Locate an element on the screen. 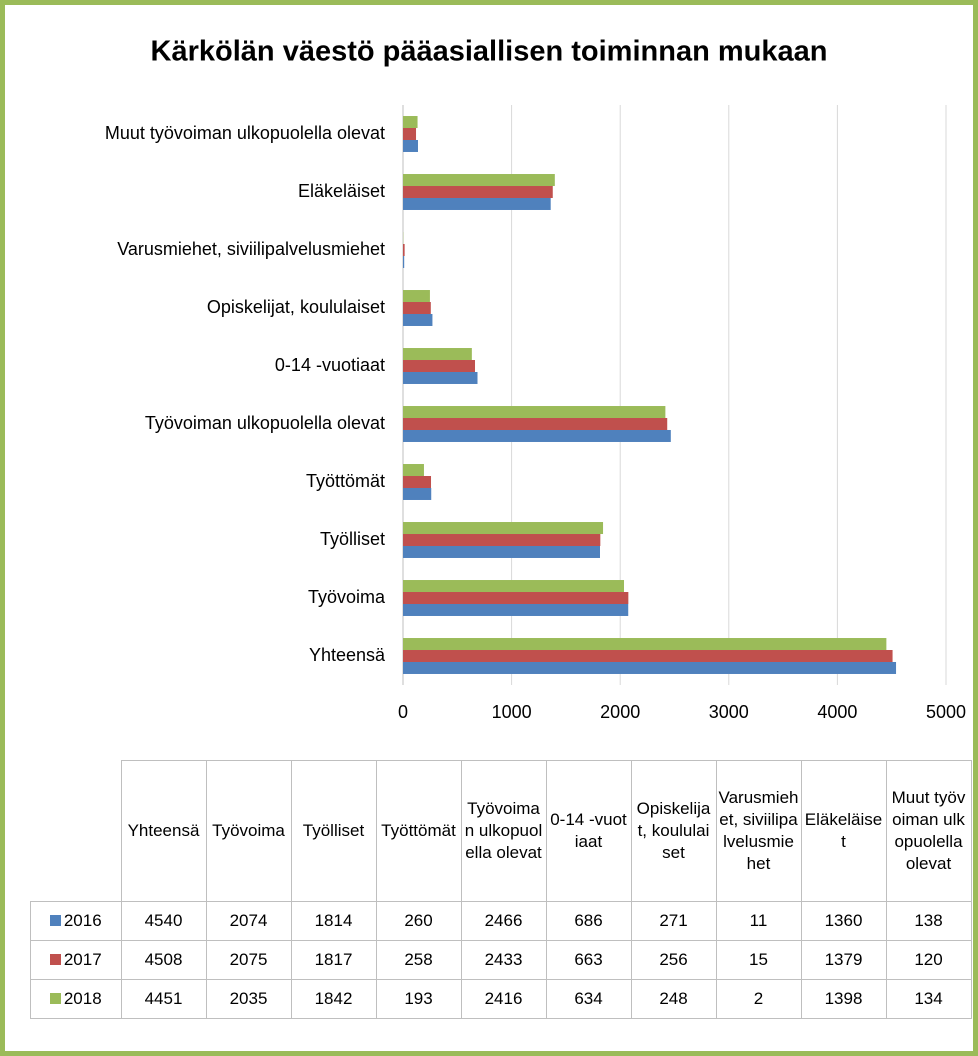 The height and width of the screenshot is (1056, 978). y-tick-label: Muut työvoiman ulkopuolella olevat is located at coordinates (245, 133).